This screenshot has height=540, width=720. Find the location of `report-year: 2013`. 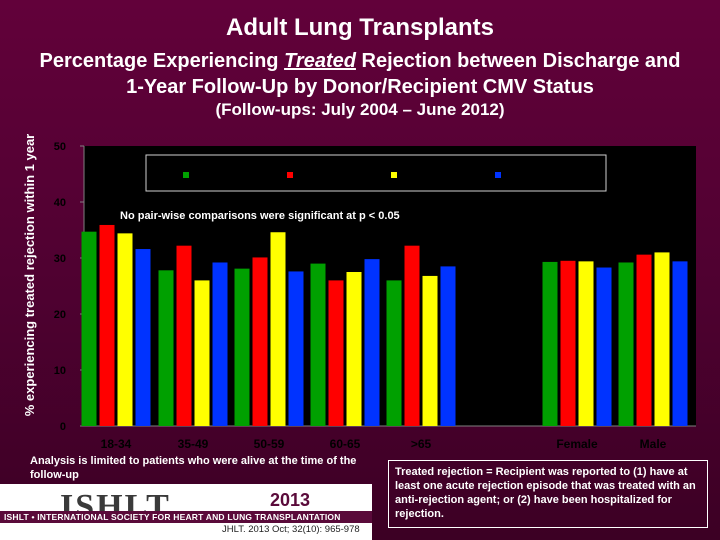

report-year: 2013 is located at coordinates (290, 500).